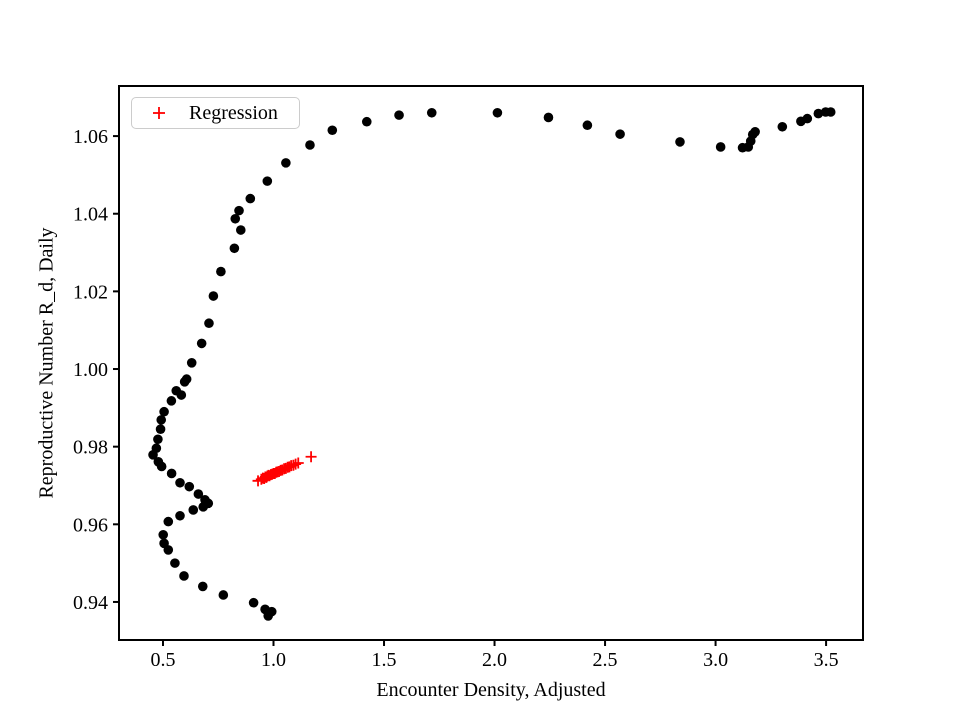  What do you see at coordinates (159, 113) in the screenshot?
I see `plus-marker-icon` at bounding box center [159, 113].